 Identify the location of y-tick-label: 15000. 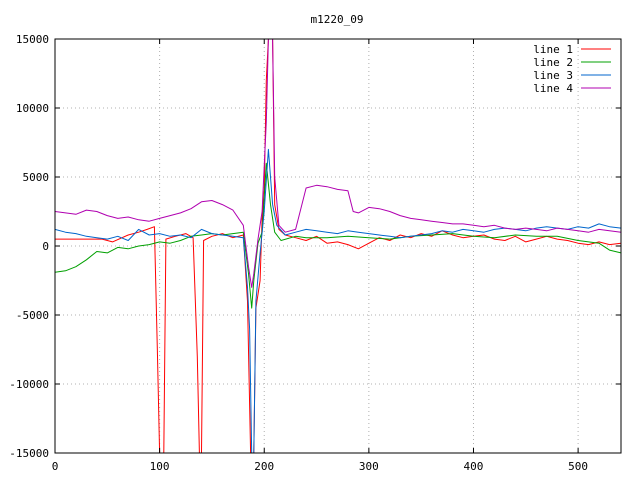
(32, 39).